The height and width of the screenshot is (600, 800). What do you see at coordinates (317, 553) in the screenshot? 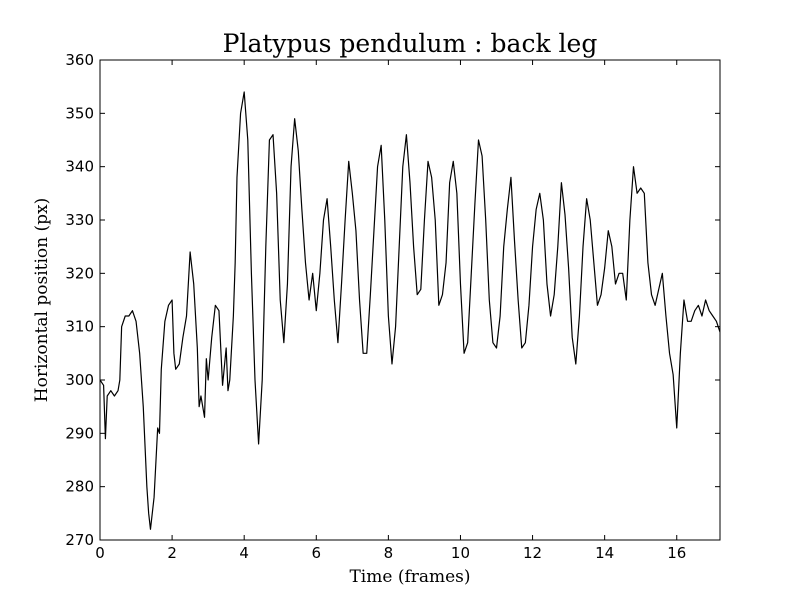
I see `x-tick-label: 6` at bounding box center [317, 553].